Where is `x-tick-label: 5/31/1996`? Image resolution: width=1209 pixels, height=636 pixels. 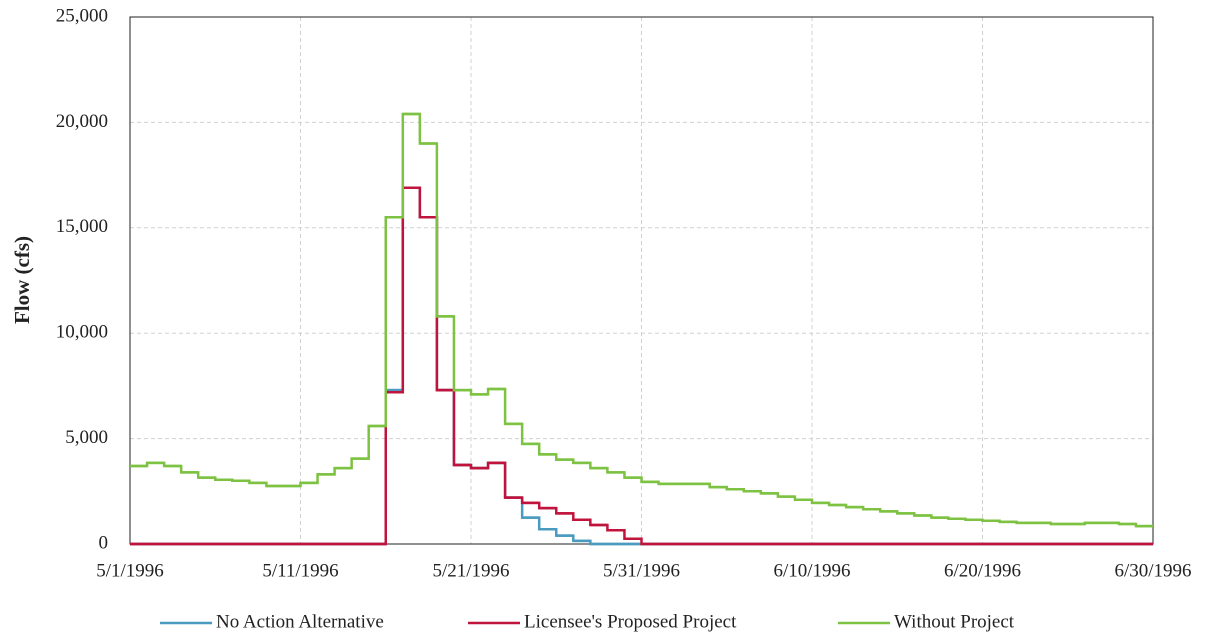 x-tick-label: 5/31/1996 is located at coordinates (641, 570).